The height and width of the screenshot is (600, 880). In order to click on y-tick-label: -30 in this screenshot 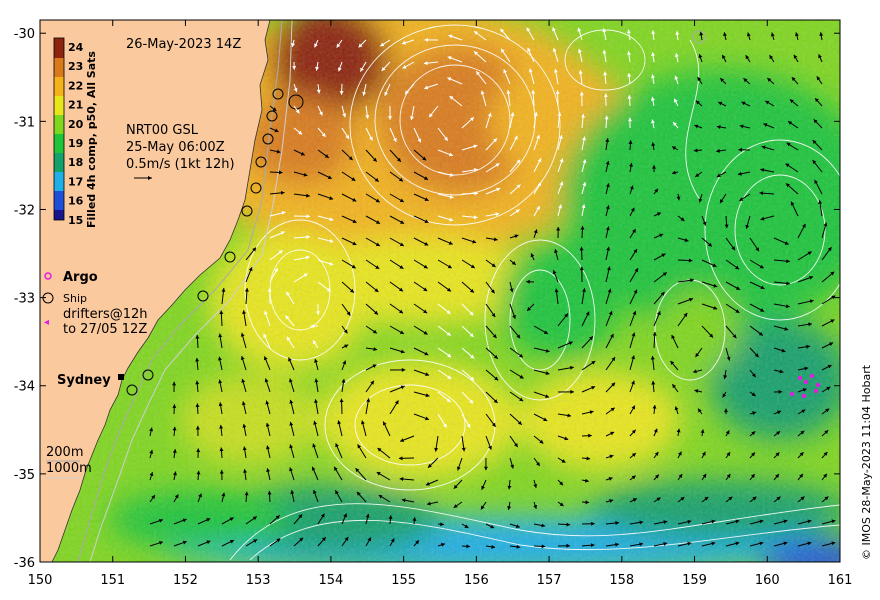, I will do `click(24, 34)`.